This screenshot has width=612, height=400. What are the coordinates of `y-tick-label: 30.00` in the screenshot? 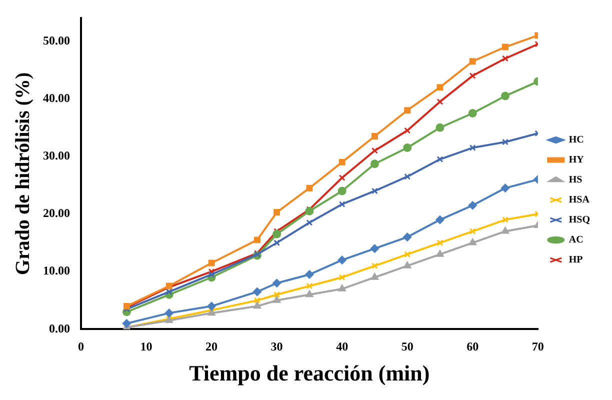 It's located at (56, 155).